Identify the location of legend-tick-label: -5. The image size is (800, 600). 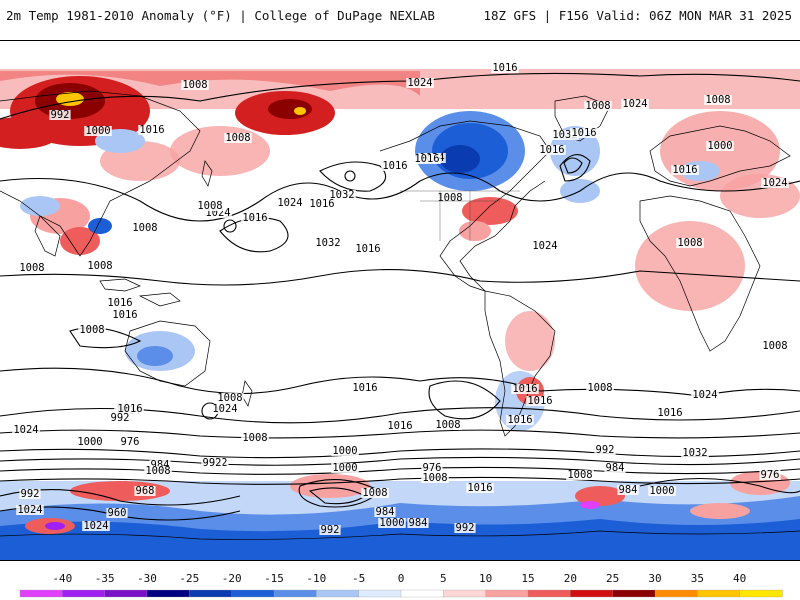
(358, 578).